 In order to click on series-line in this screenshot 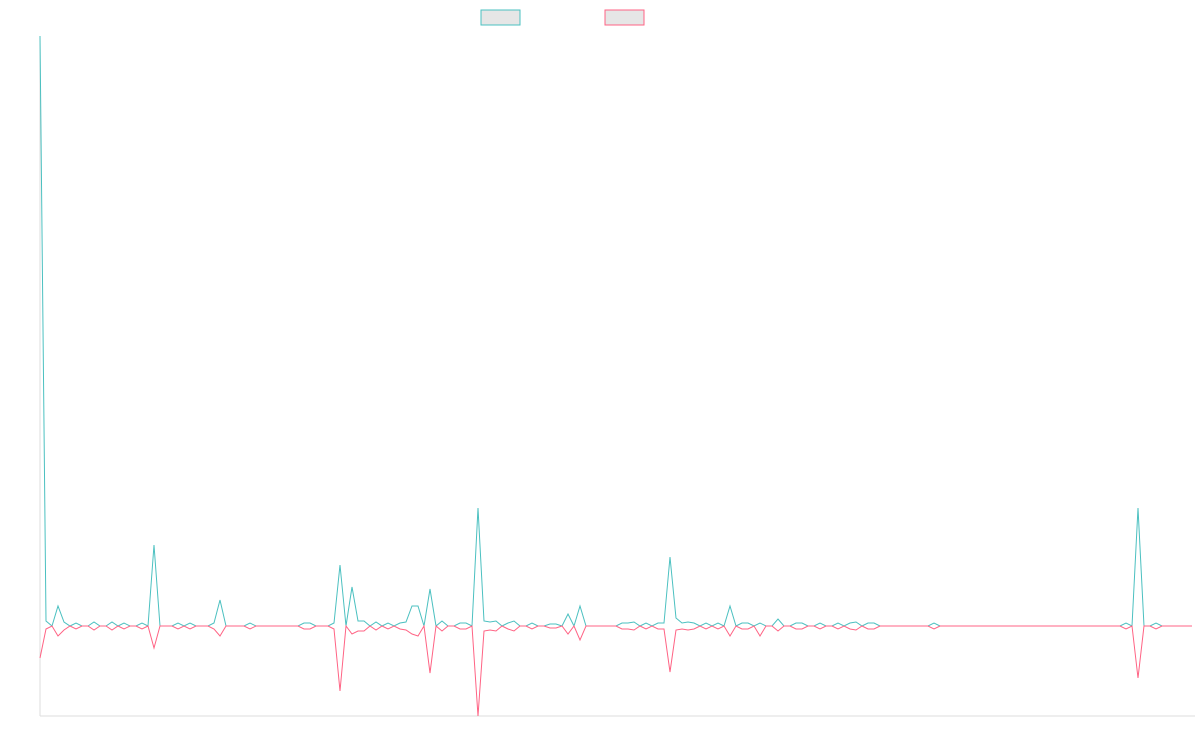, I will do `click(615, 670)`.